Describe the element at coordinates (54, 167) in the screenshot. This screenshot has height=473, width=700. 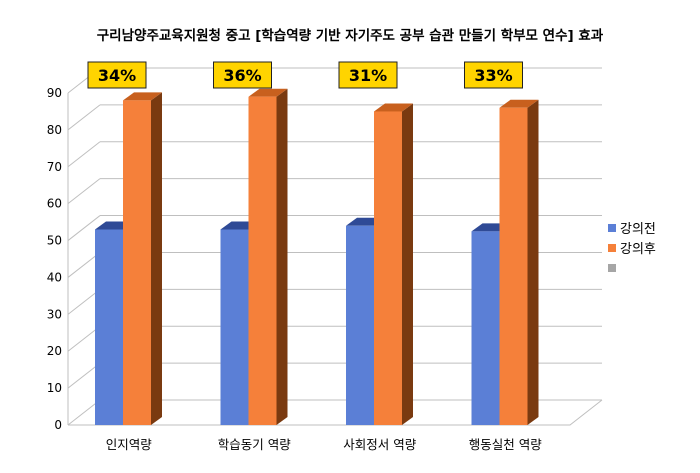
I see `y-tick-label: 70` at that location.